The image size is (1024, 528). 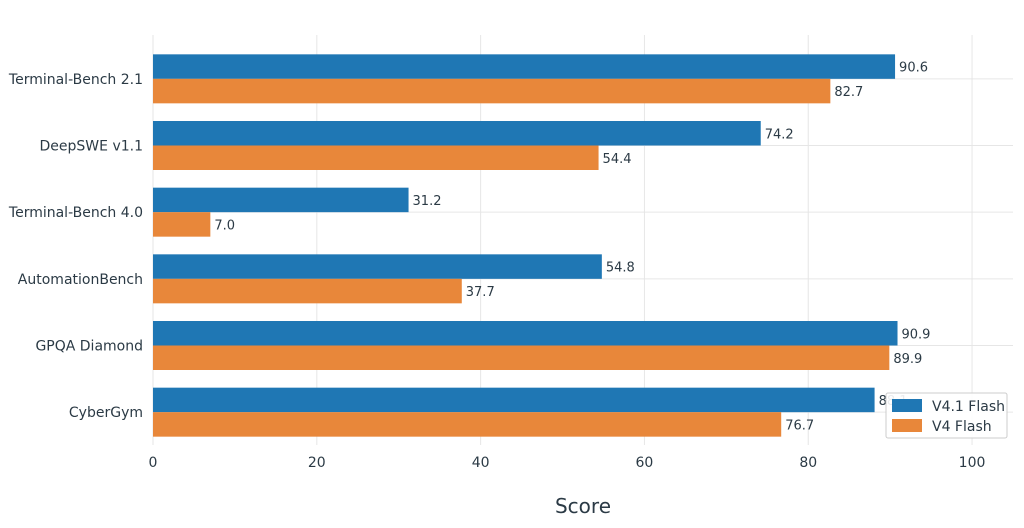 What do you see at coordinates (799, 425) in the screenshot?
I see `value-label: 76.7` at bounding box center [799, 425].